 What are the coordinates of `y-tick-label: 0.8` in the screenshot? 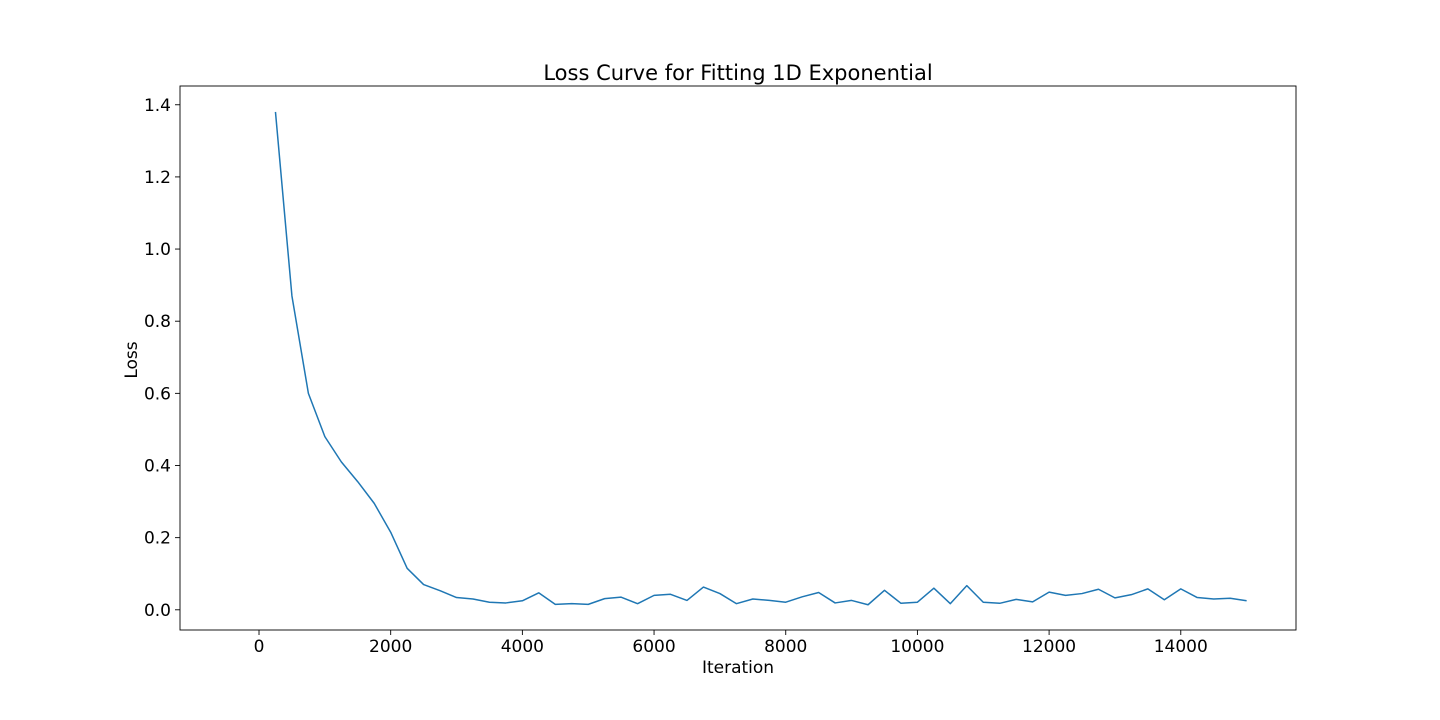 It's located at (157, 322).